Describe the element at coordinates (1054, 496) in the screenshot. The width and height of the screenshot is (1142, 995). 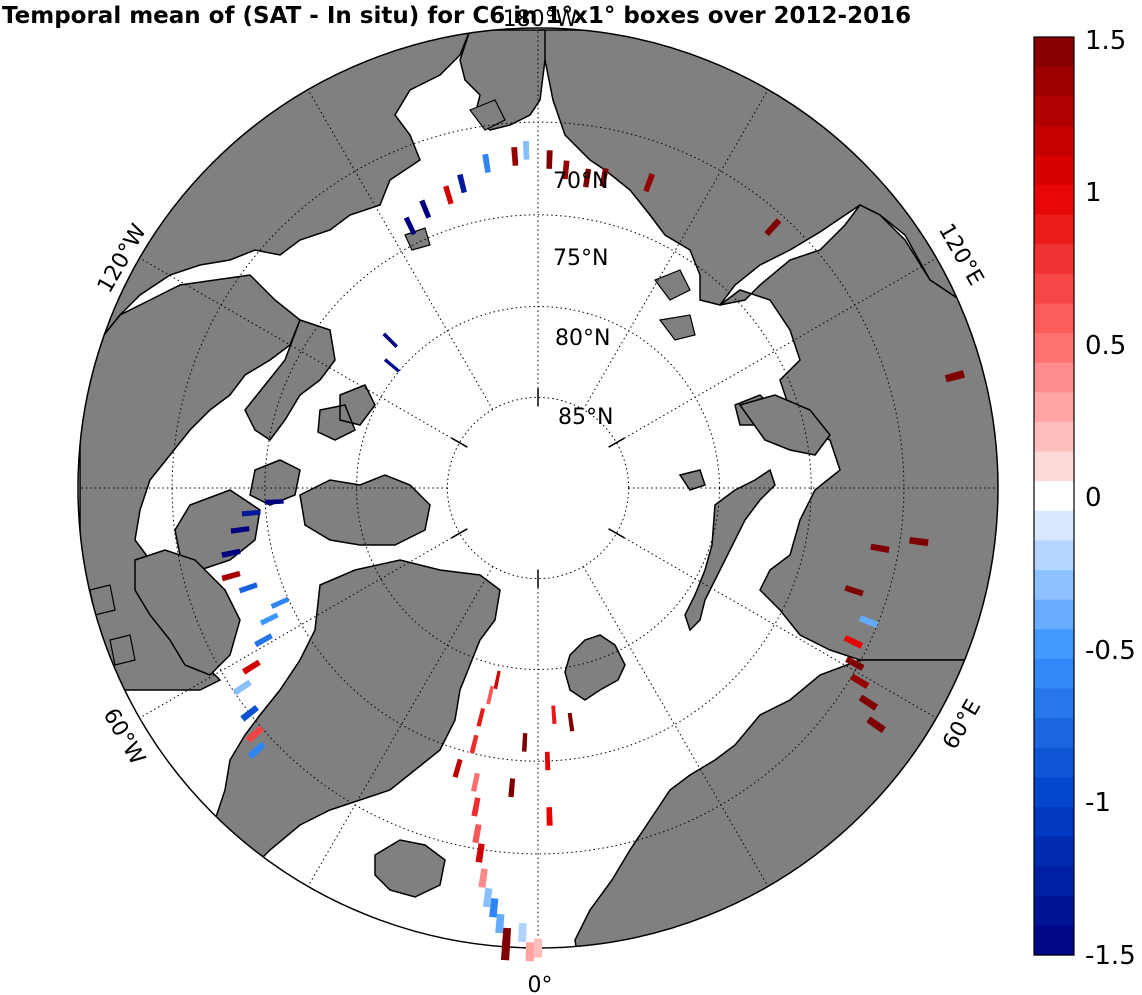
I see `colorbar-frame` at that location.